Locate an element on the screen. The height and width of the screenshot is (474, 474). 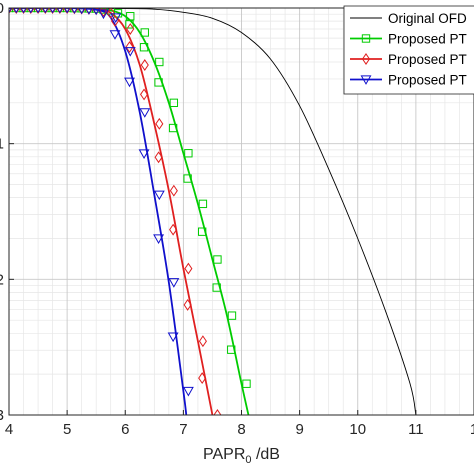
legend-label-4: Proposed PT is located at coordinates (427, 80).